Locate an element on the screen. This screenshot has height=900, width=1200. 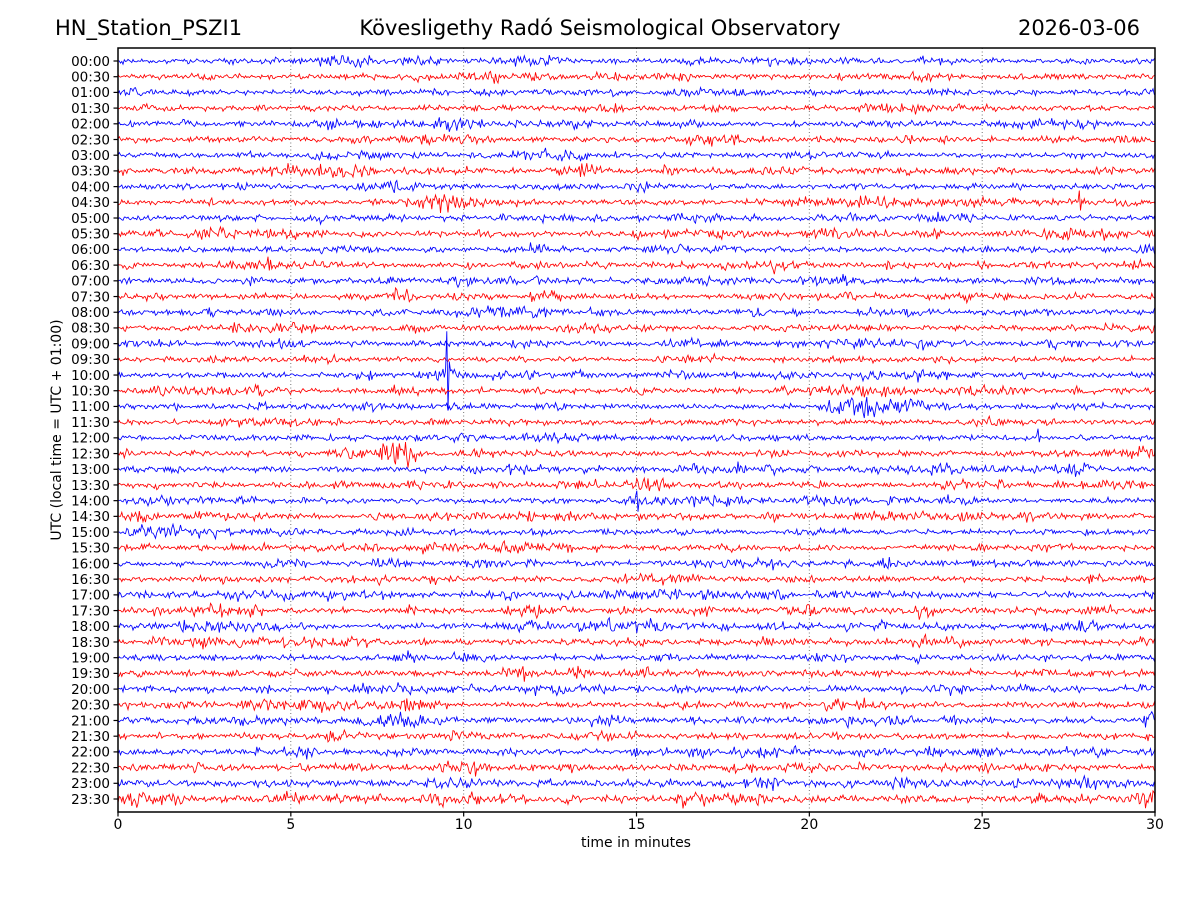
x-tick-label: 25 is located at coordinates (982, 825).